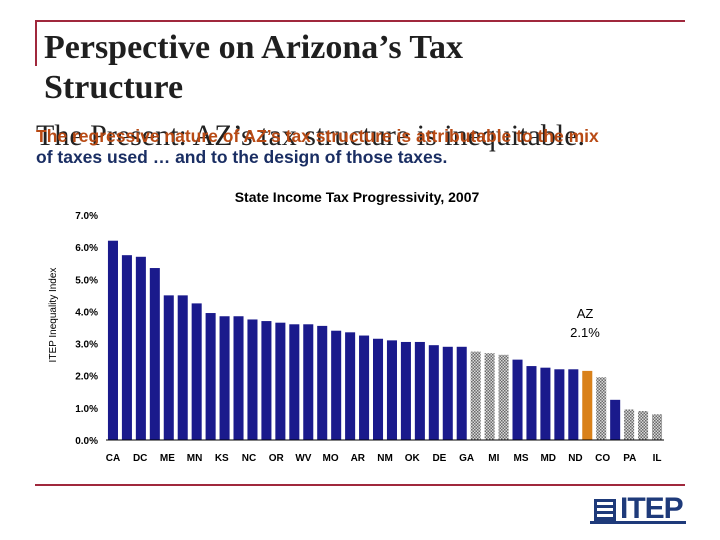 The width and height of the screenshot is (720, 540). What do you see at coordinates (344, 68) in the screenshot?
I see `slide-title: Perspective on Arizona’s Tax Structure` at bounding box center [344, 68].